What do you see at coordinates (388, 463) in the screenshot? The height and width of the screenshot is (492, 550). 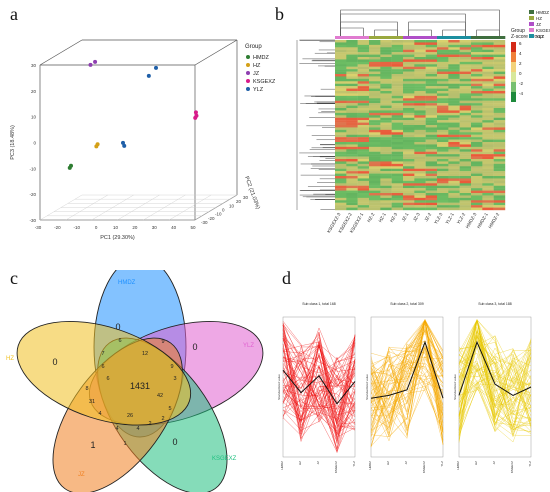 I see `cluster-x-tick: HZ` at bounding box center [388, 463].